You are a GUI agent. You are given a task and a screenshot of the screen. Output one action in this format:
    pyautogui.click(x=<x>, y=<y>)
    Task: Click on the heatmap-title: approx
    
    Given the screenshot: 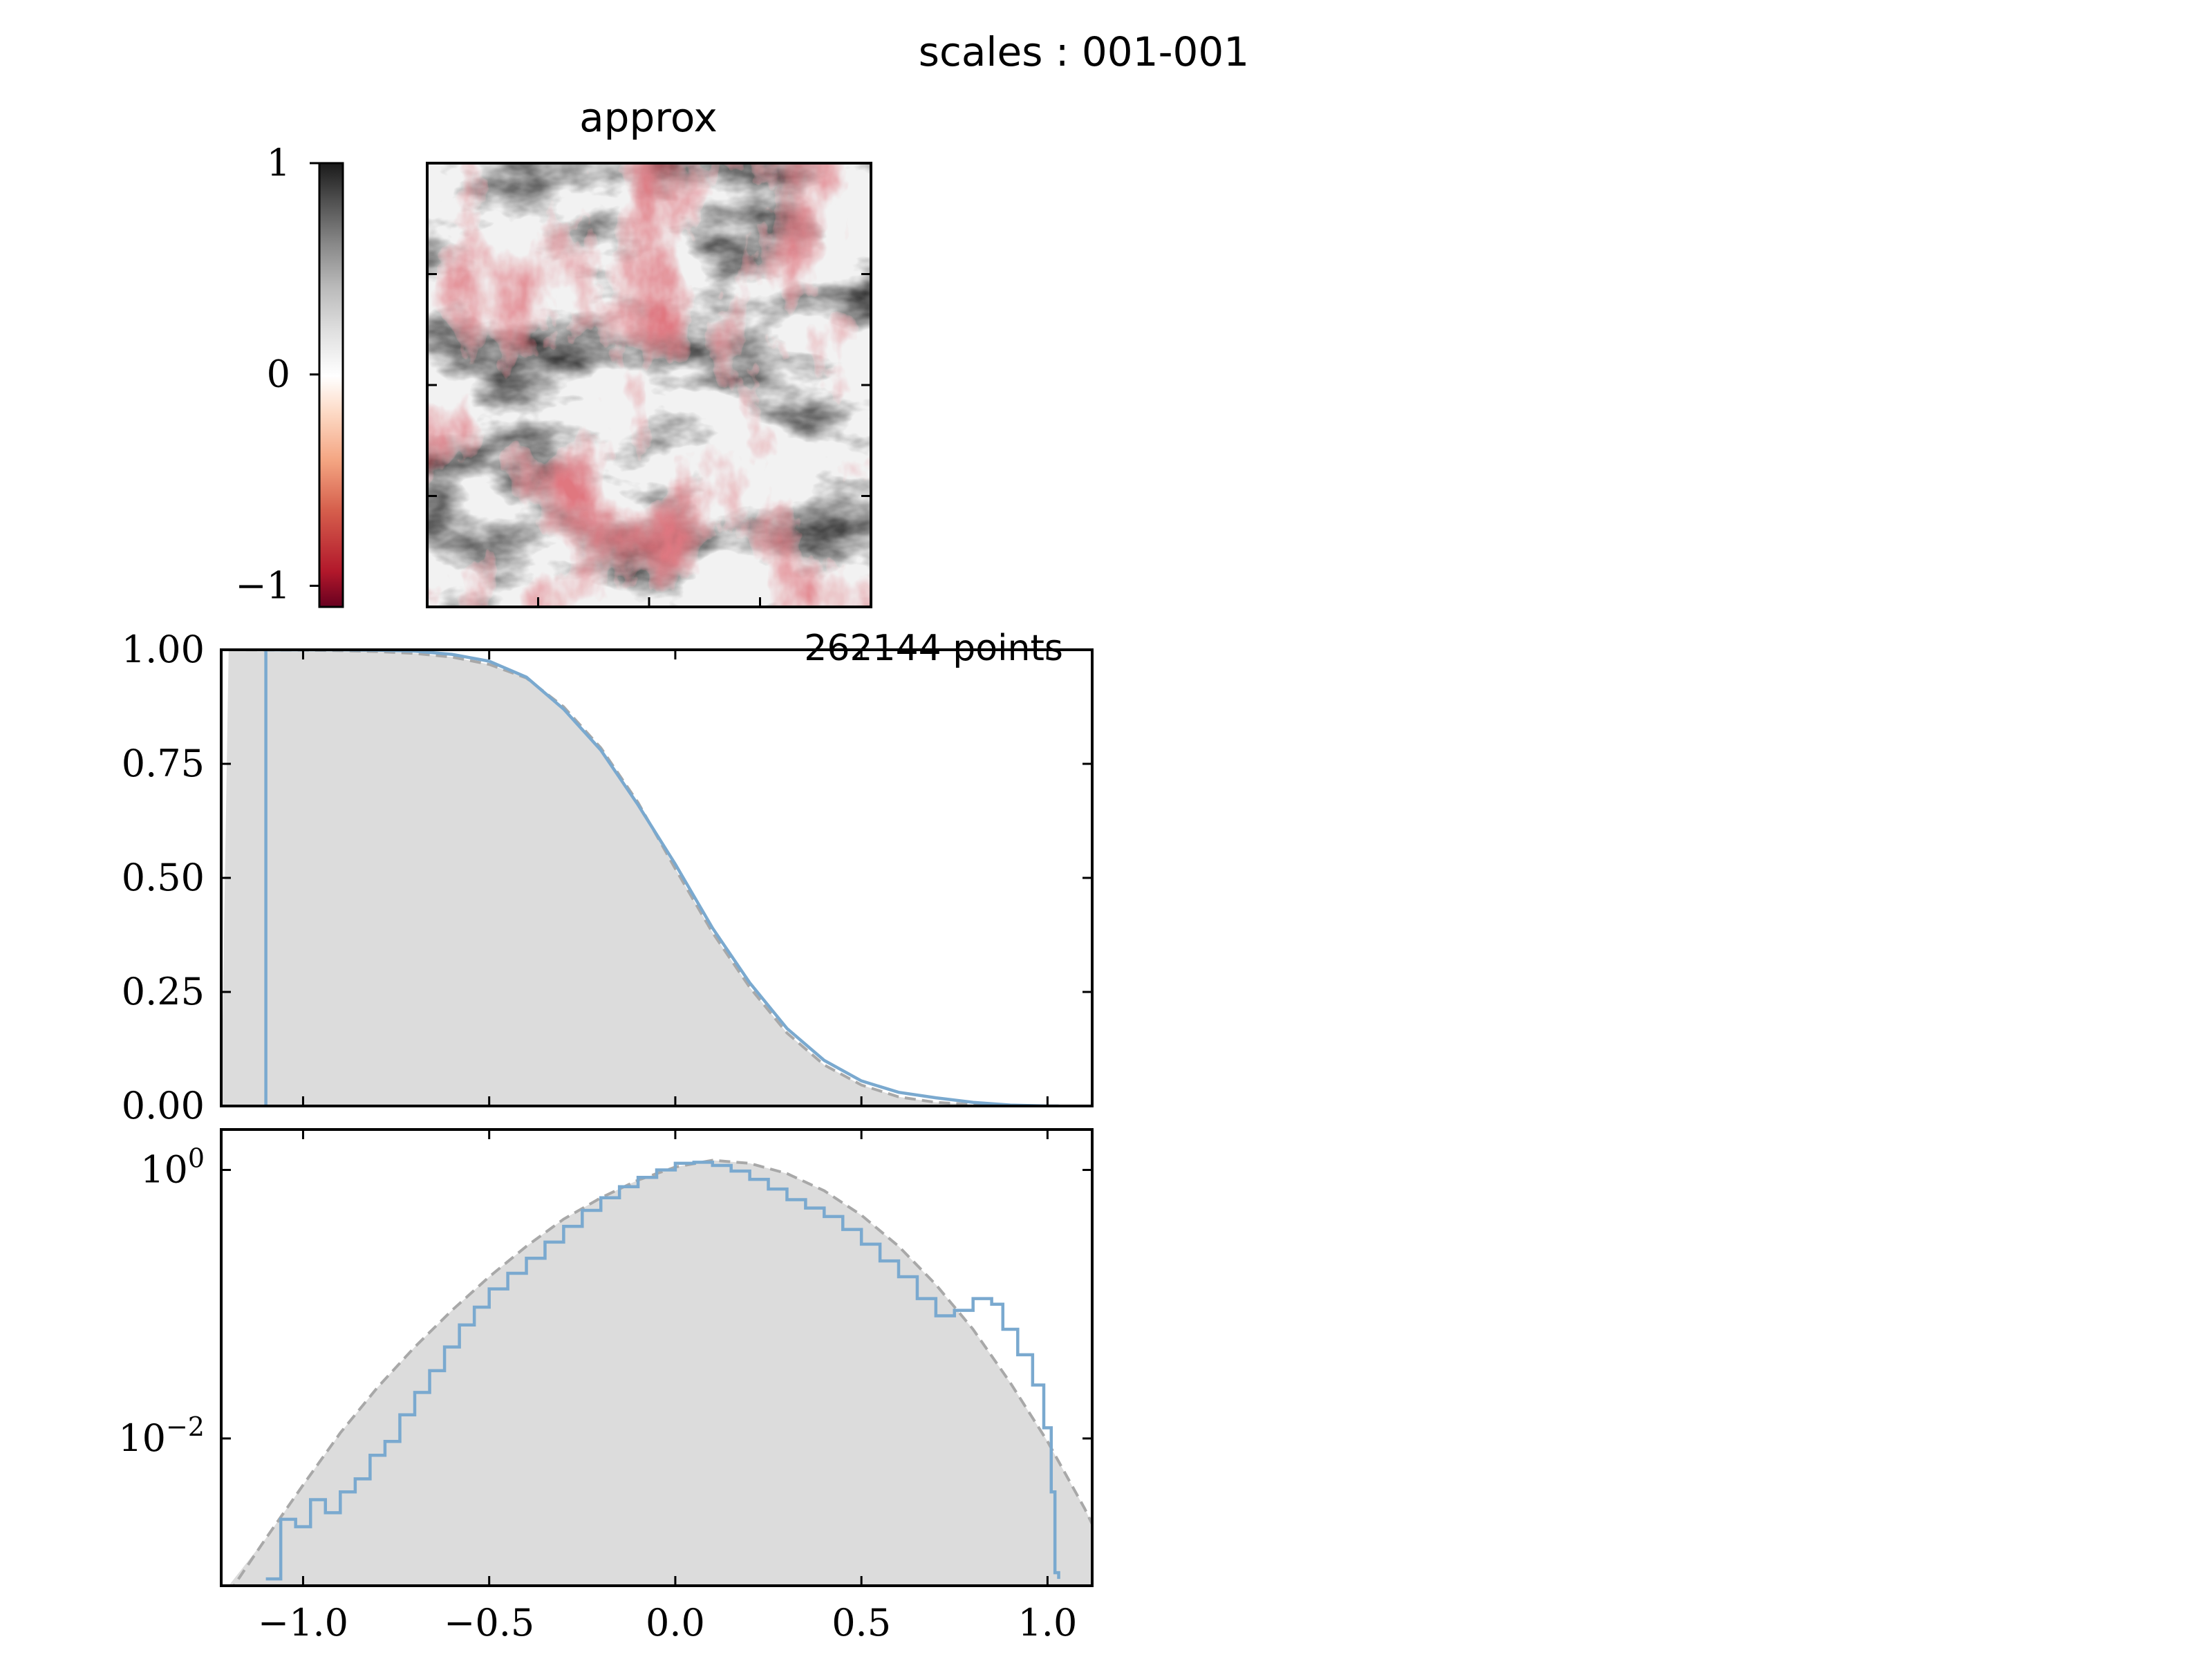 What is the action you would take?
    pyautogui.click(x=648, y=118)
    